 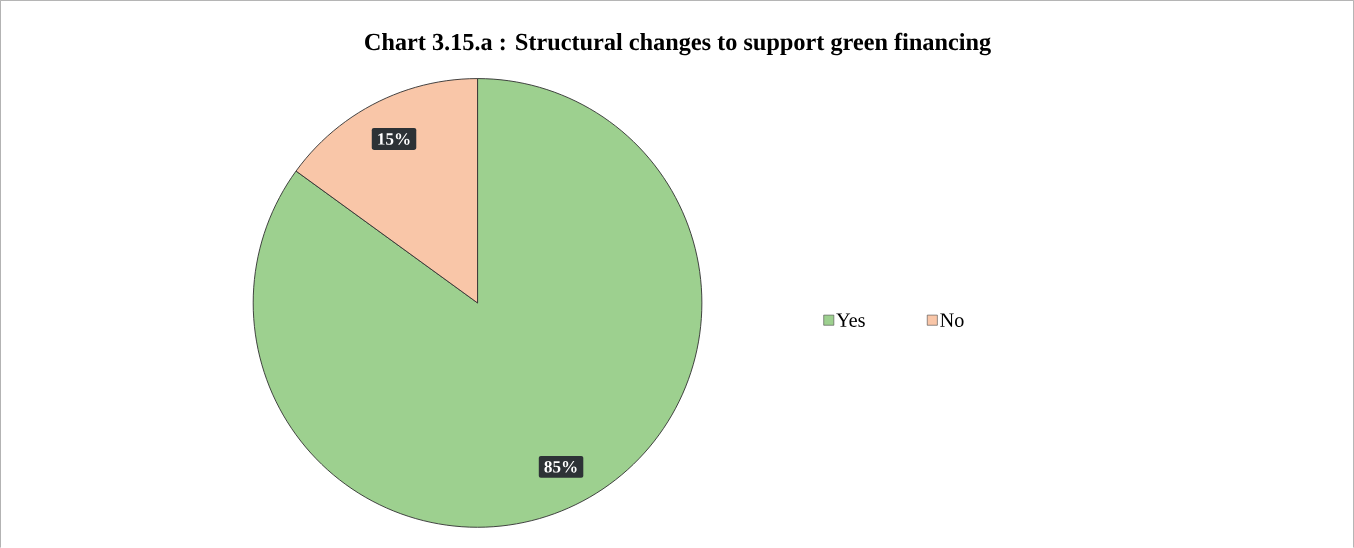 What do you see at coordinates (394, 139) in the screenshot?
I see `data-label: 15%` at bounding box center [394, 139].